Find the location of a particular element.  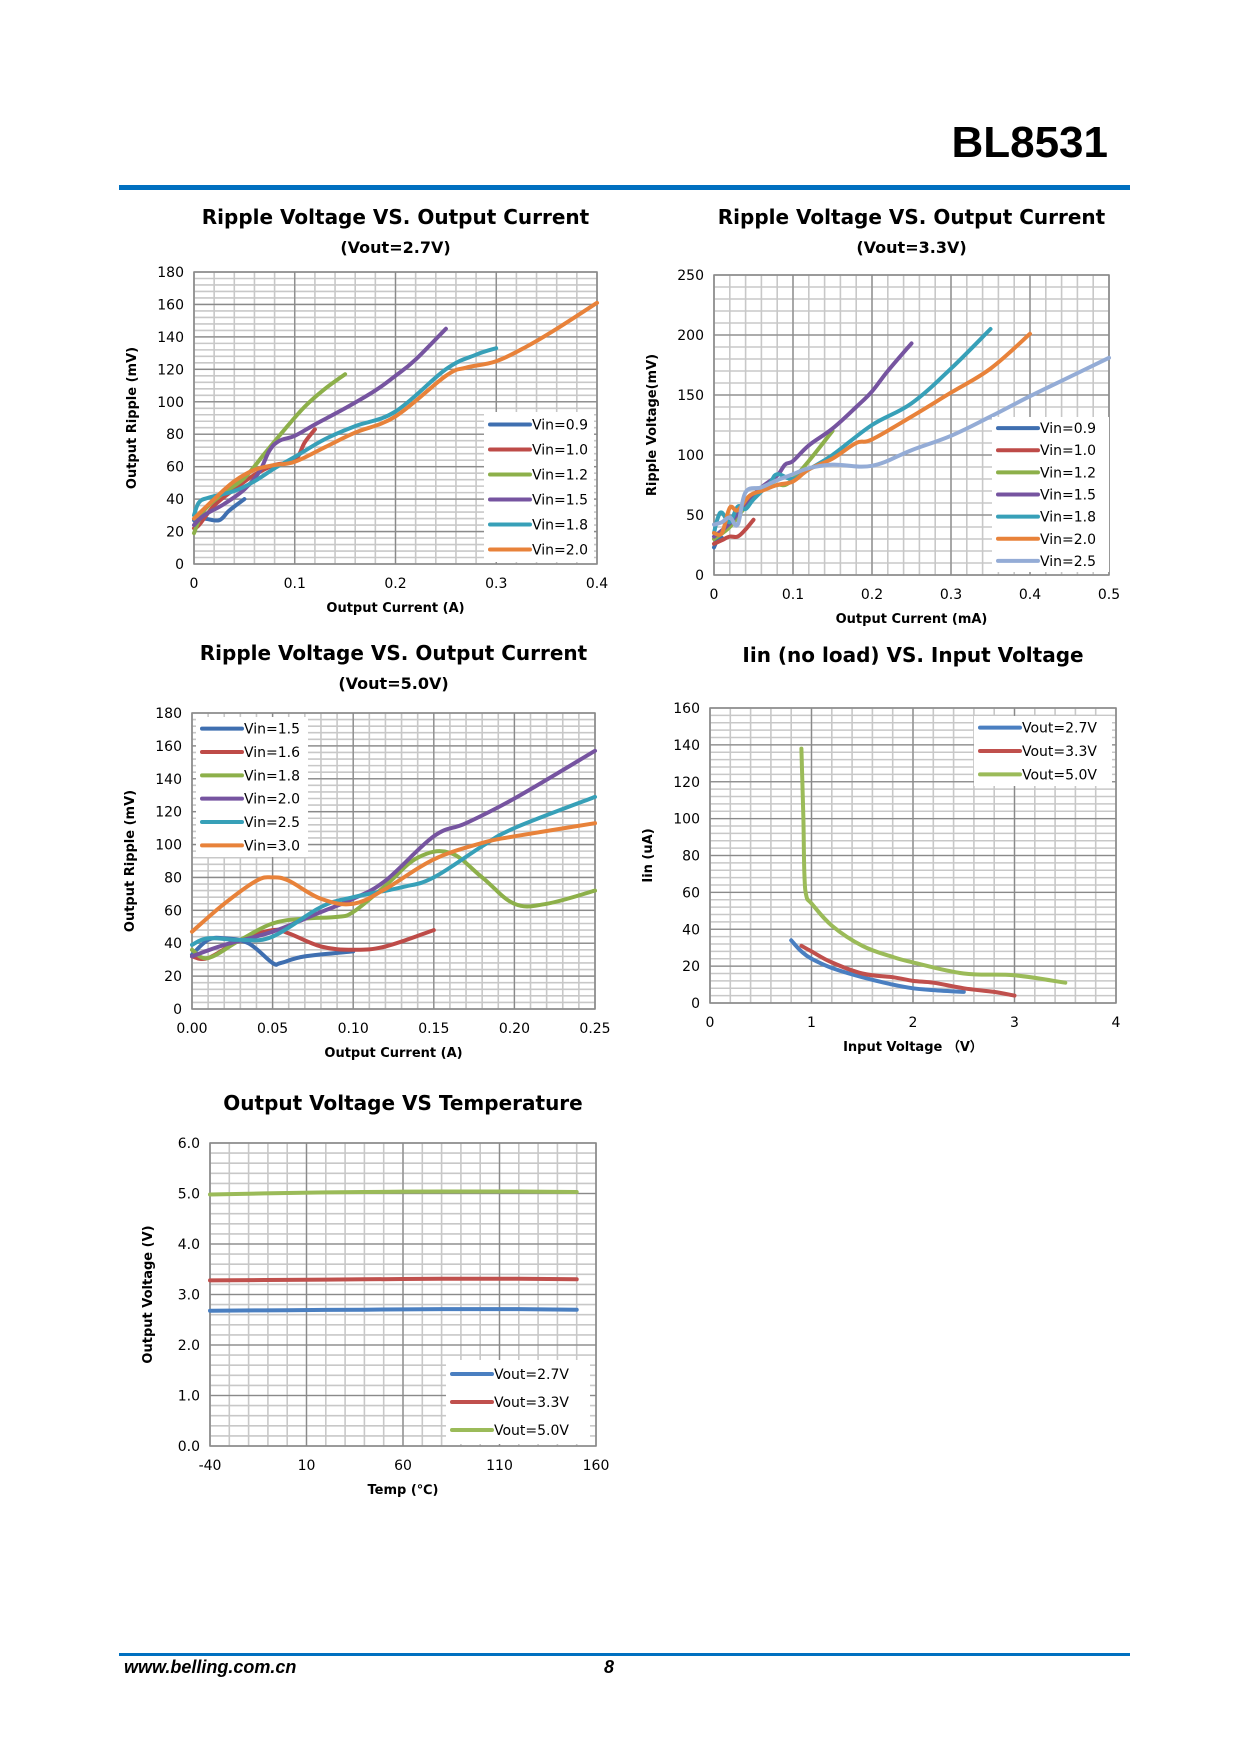

y-tick-label: 4.0 is located at coordinates (189, 1245).